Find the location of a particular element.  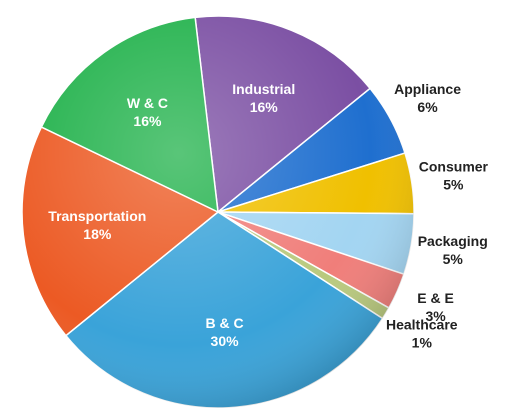

slice-label: Consumer is located at coordinates (454, 167).